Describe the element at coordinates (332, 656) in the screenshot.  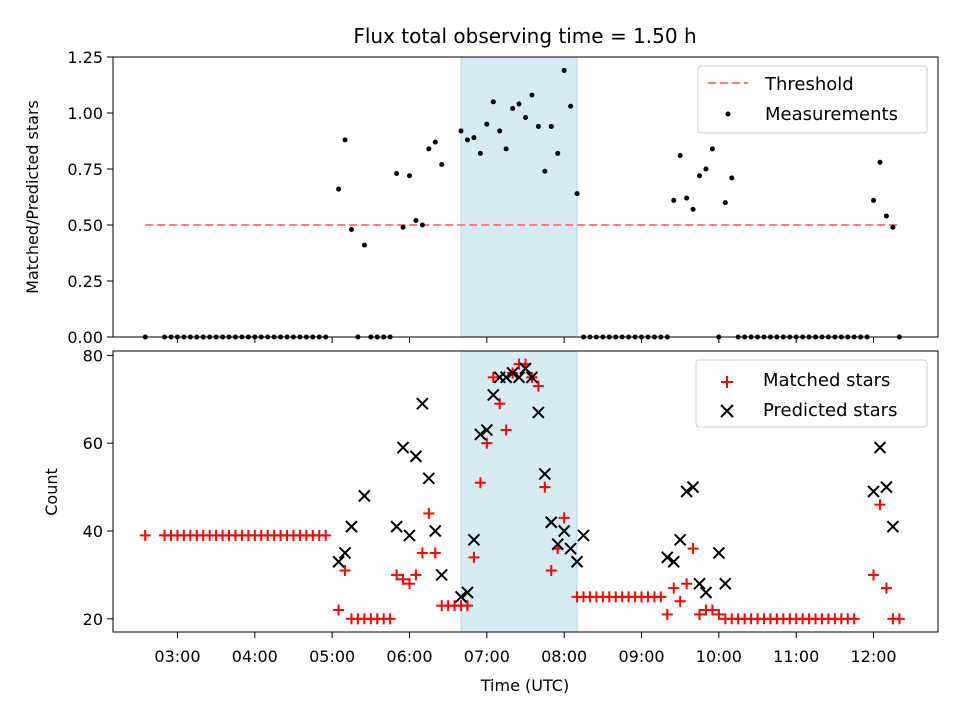
I see `x-tick-label: 05:00` at that location.